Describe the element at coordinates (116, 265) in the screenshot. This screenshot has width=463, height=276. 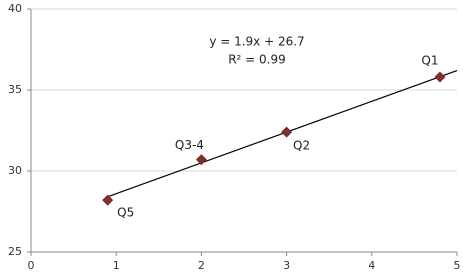
I see `x-tick-label: 1` at that location.